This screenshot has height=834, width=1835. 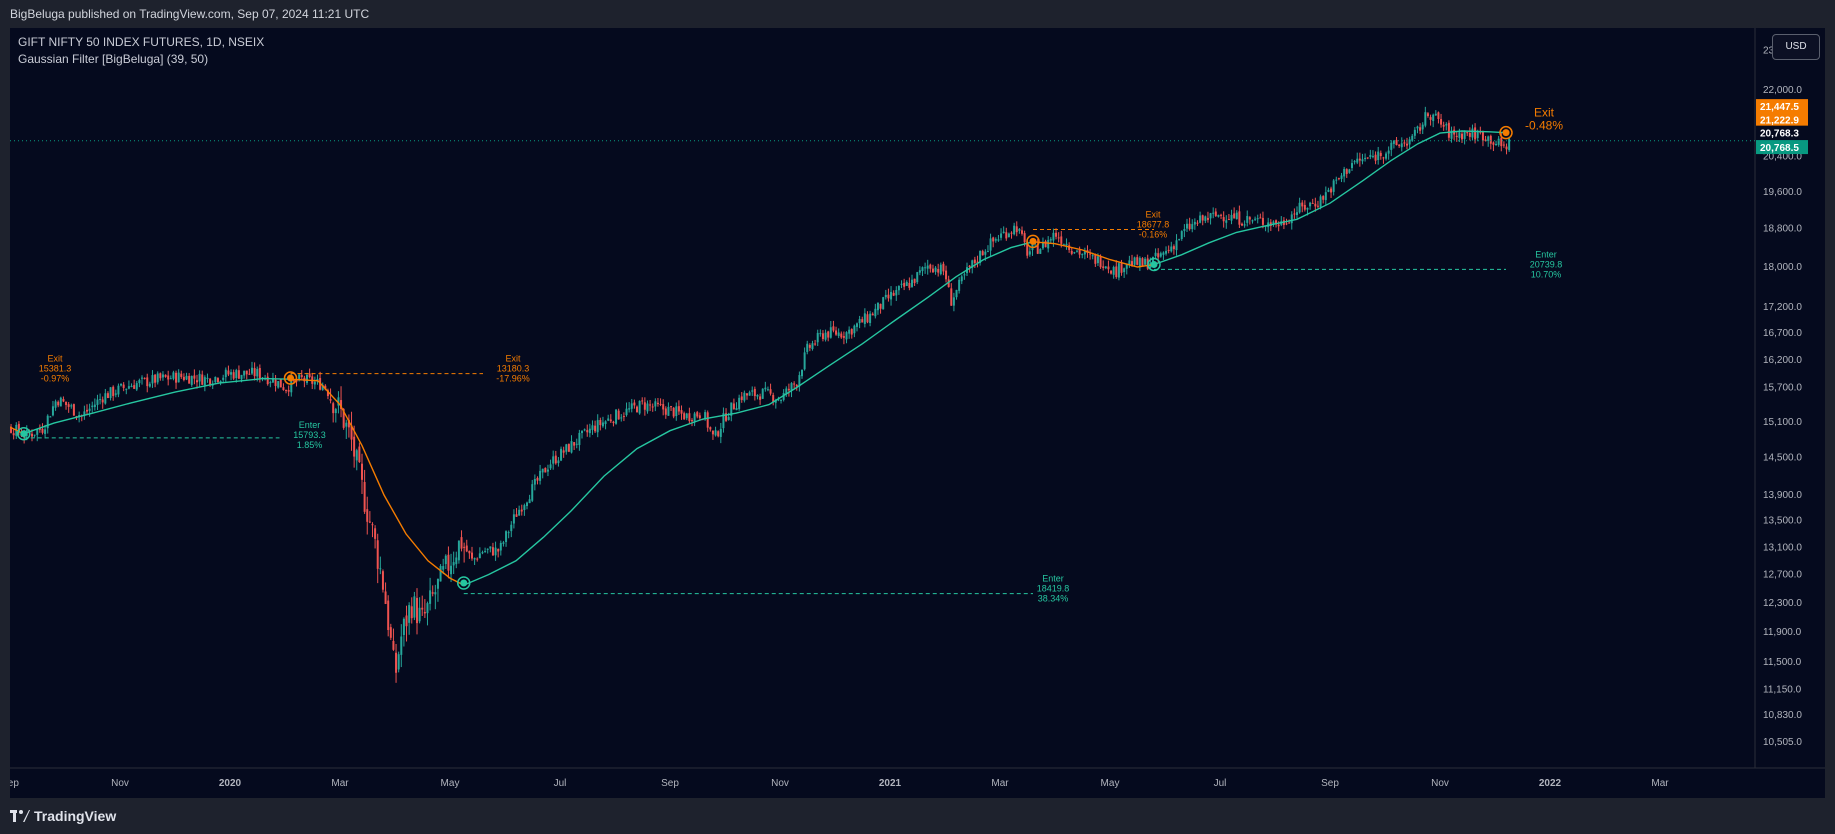 What do you see at coordinates (513, 379) in the screenshot?
I see `signal-label-percent: -17.96%` at bounding box center [513, 379].